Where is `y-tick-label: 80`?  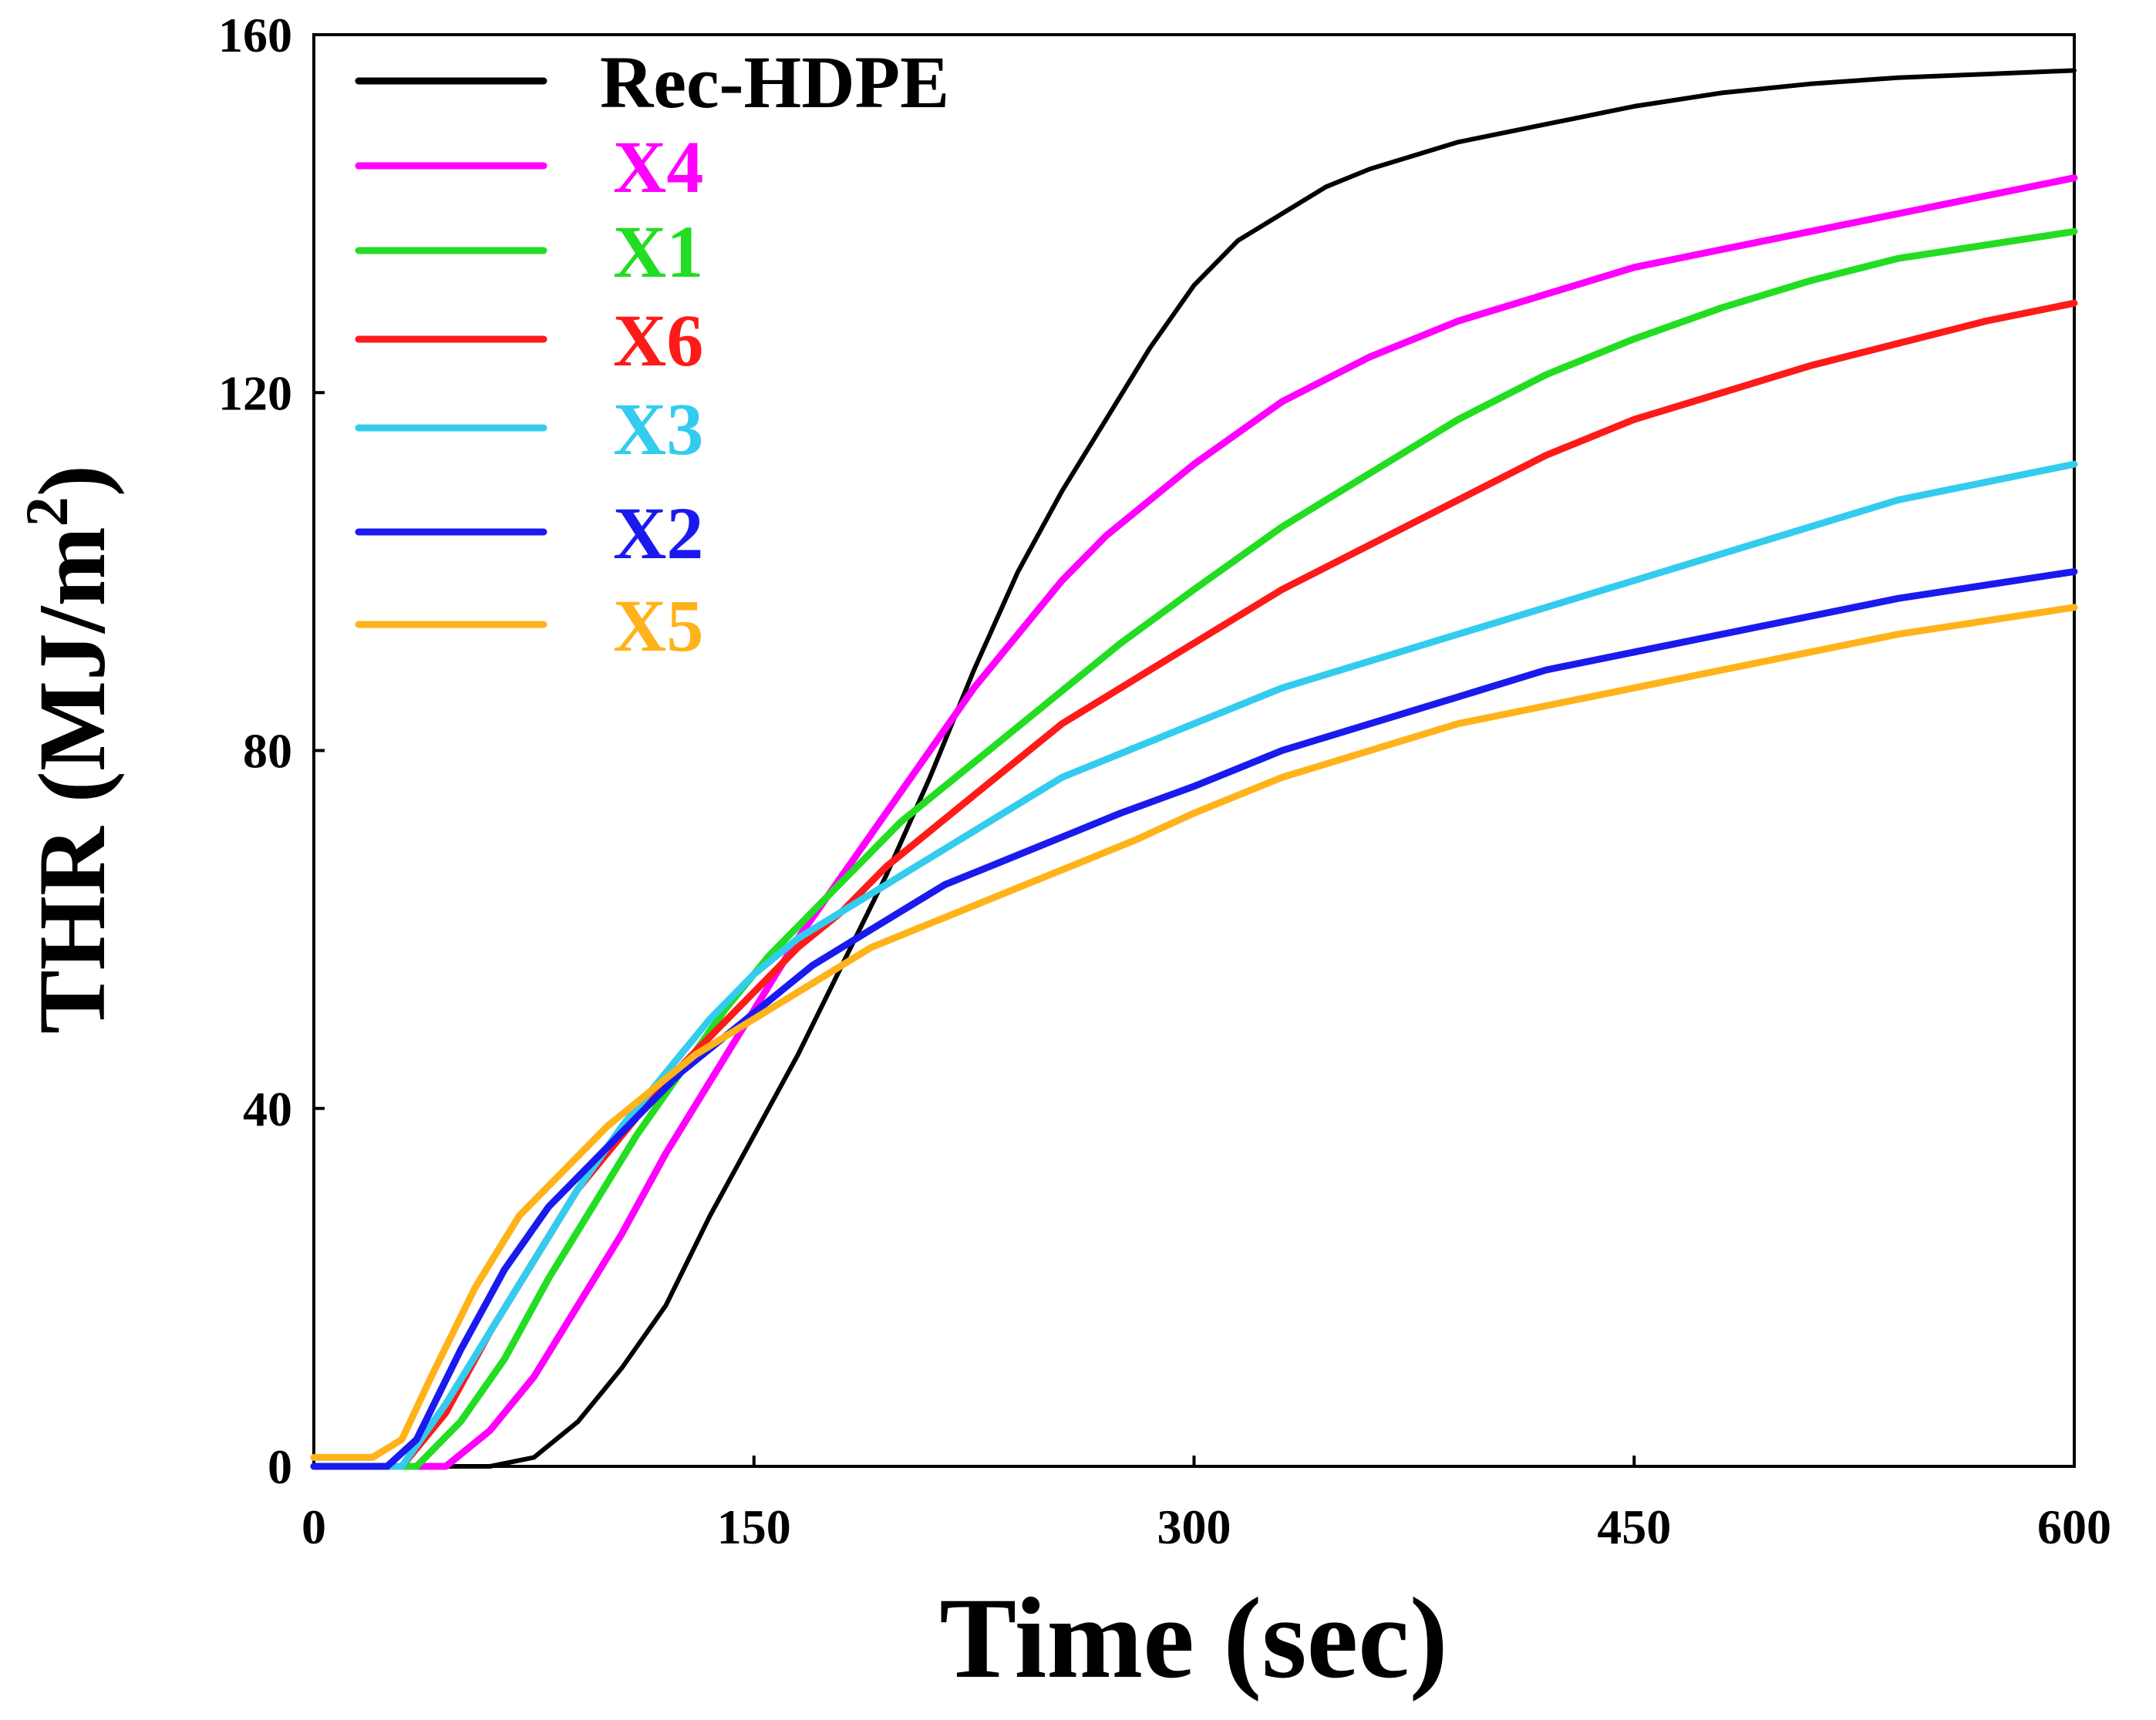
y-tick-label: 80 is located at coordinates (267, 751).